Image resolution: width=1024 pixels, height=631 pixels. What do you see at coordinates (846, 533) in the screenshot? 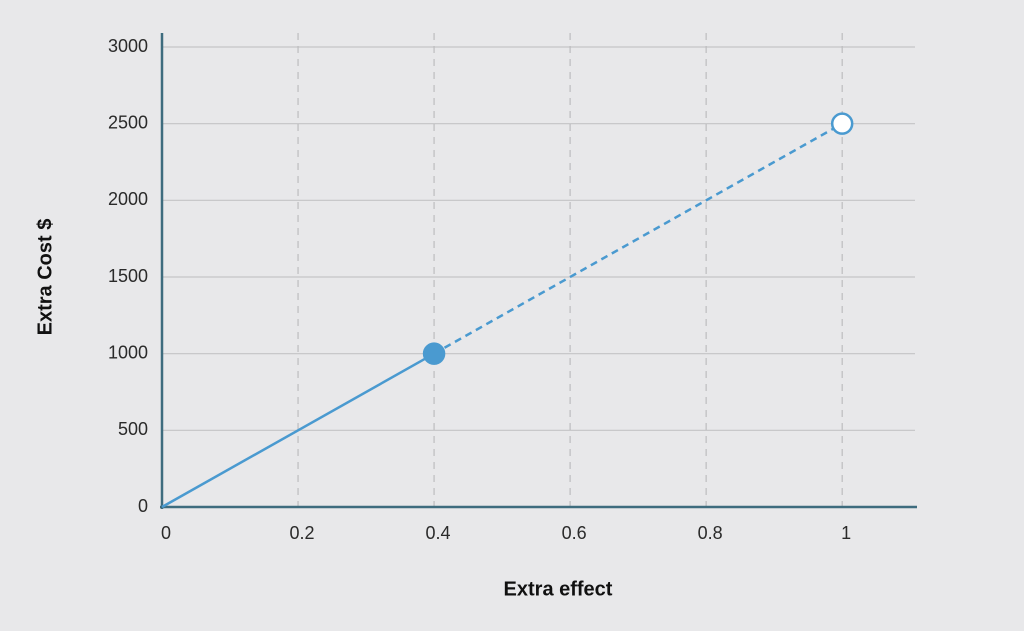
I see `x-tick-label: 1` at bounding box center [846, 533].